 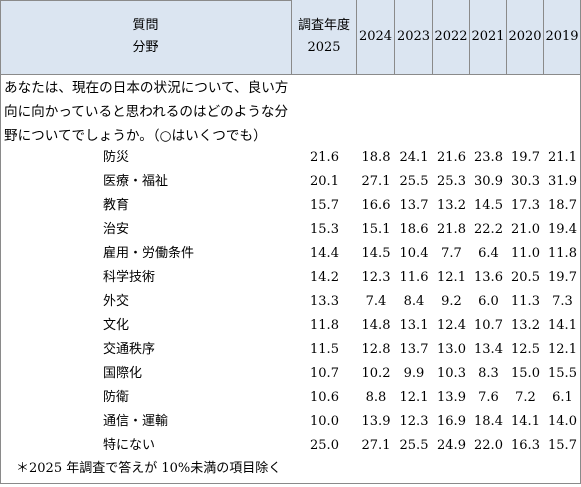 What do you see at coordinates (562, 349) in the screenshot?
I see `value-cell: 12.1` at bounding box center [562, 349].